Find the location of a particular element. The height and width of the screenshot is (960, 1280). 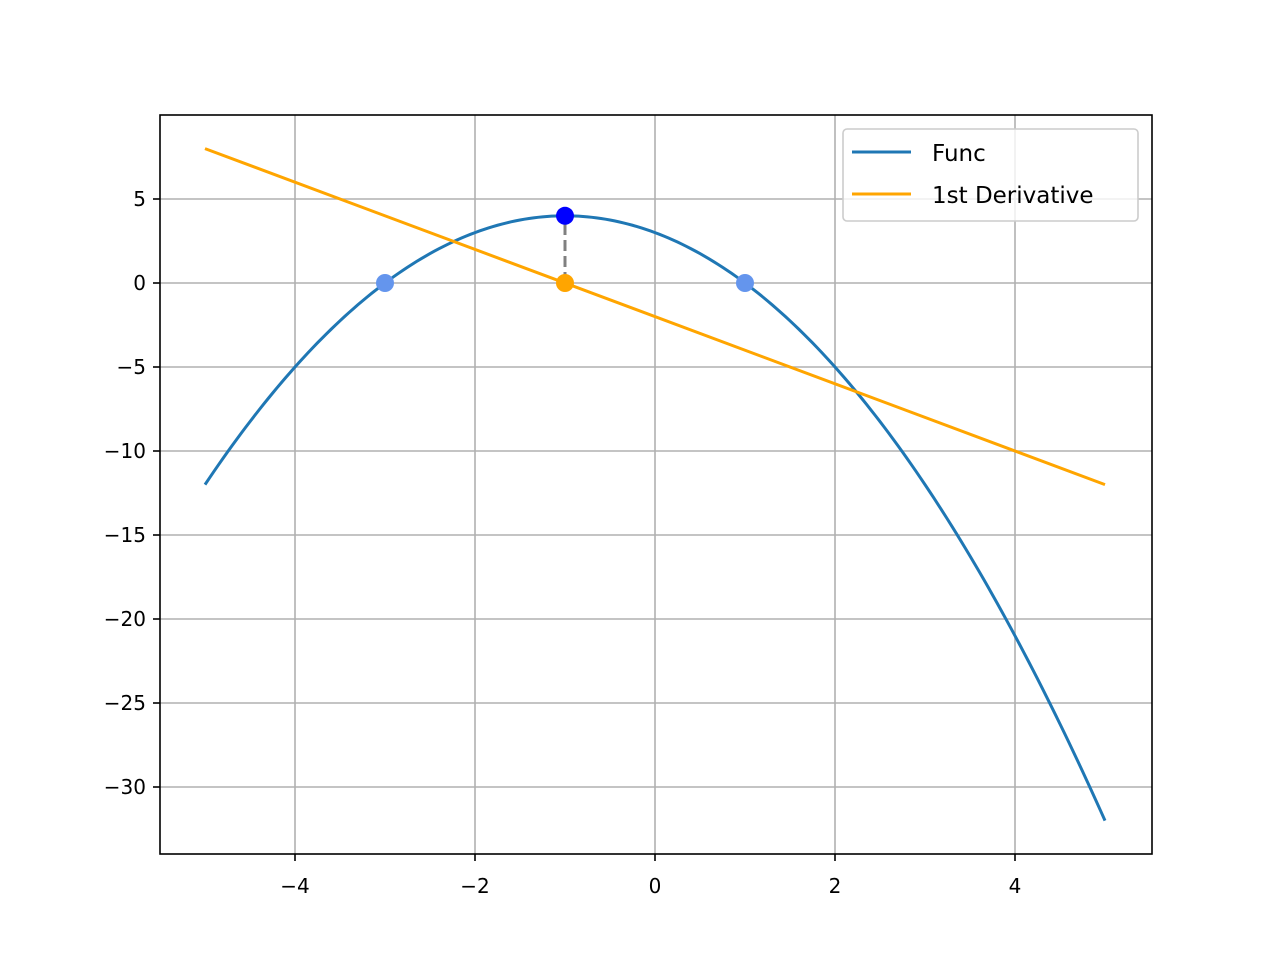

x-tick-label: 2 is located at coordinates (835, 886).